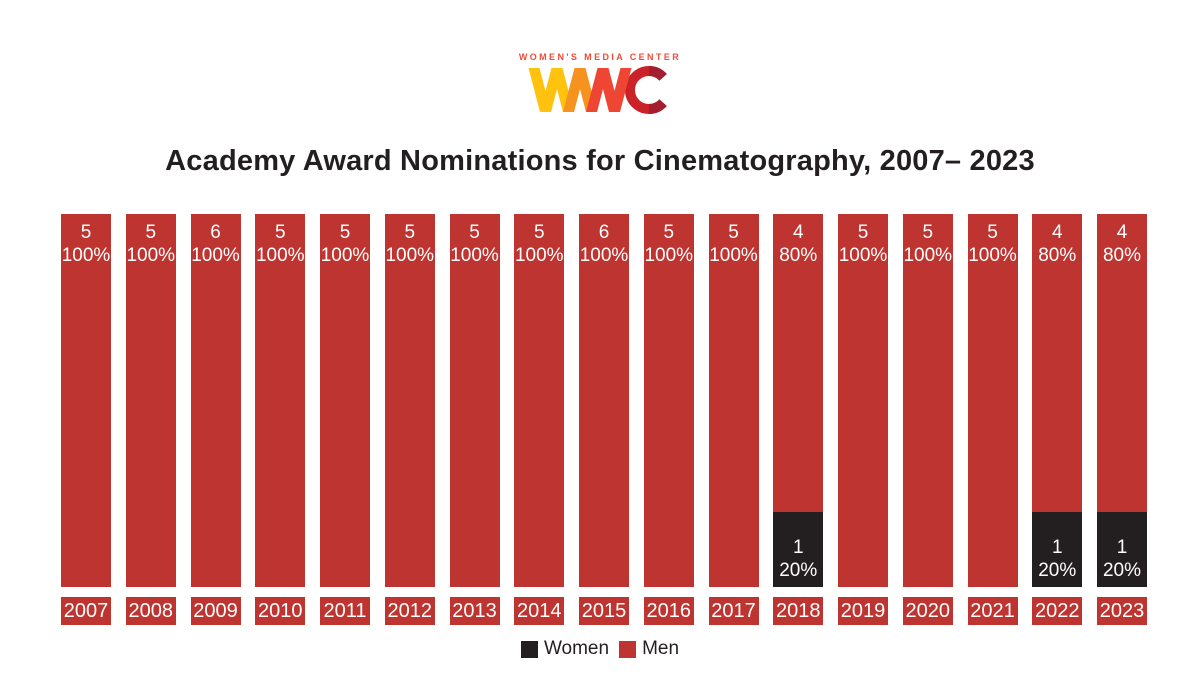  Describe the element at coordinates (1122, 400) in the screenshot. I see `bar-2023: 4 80% 1 20%` at that location.